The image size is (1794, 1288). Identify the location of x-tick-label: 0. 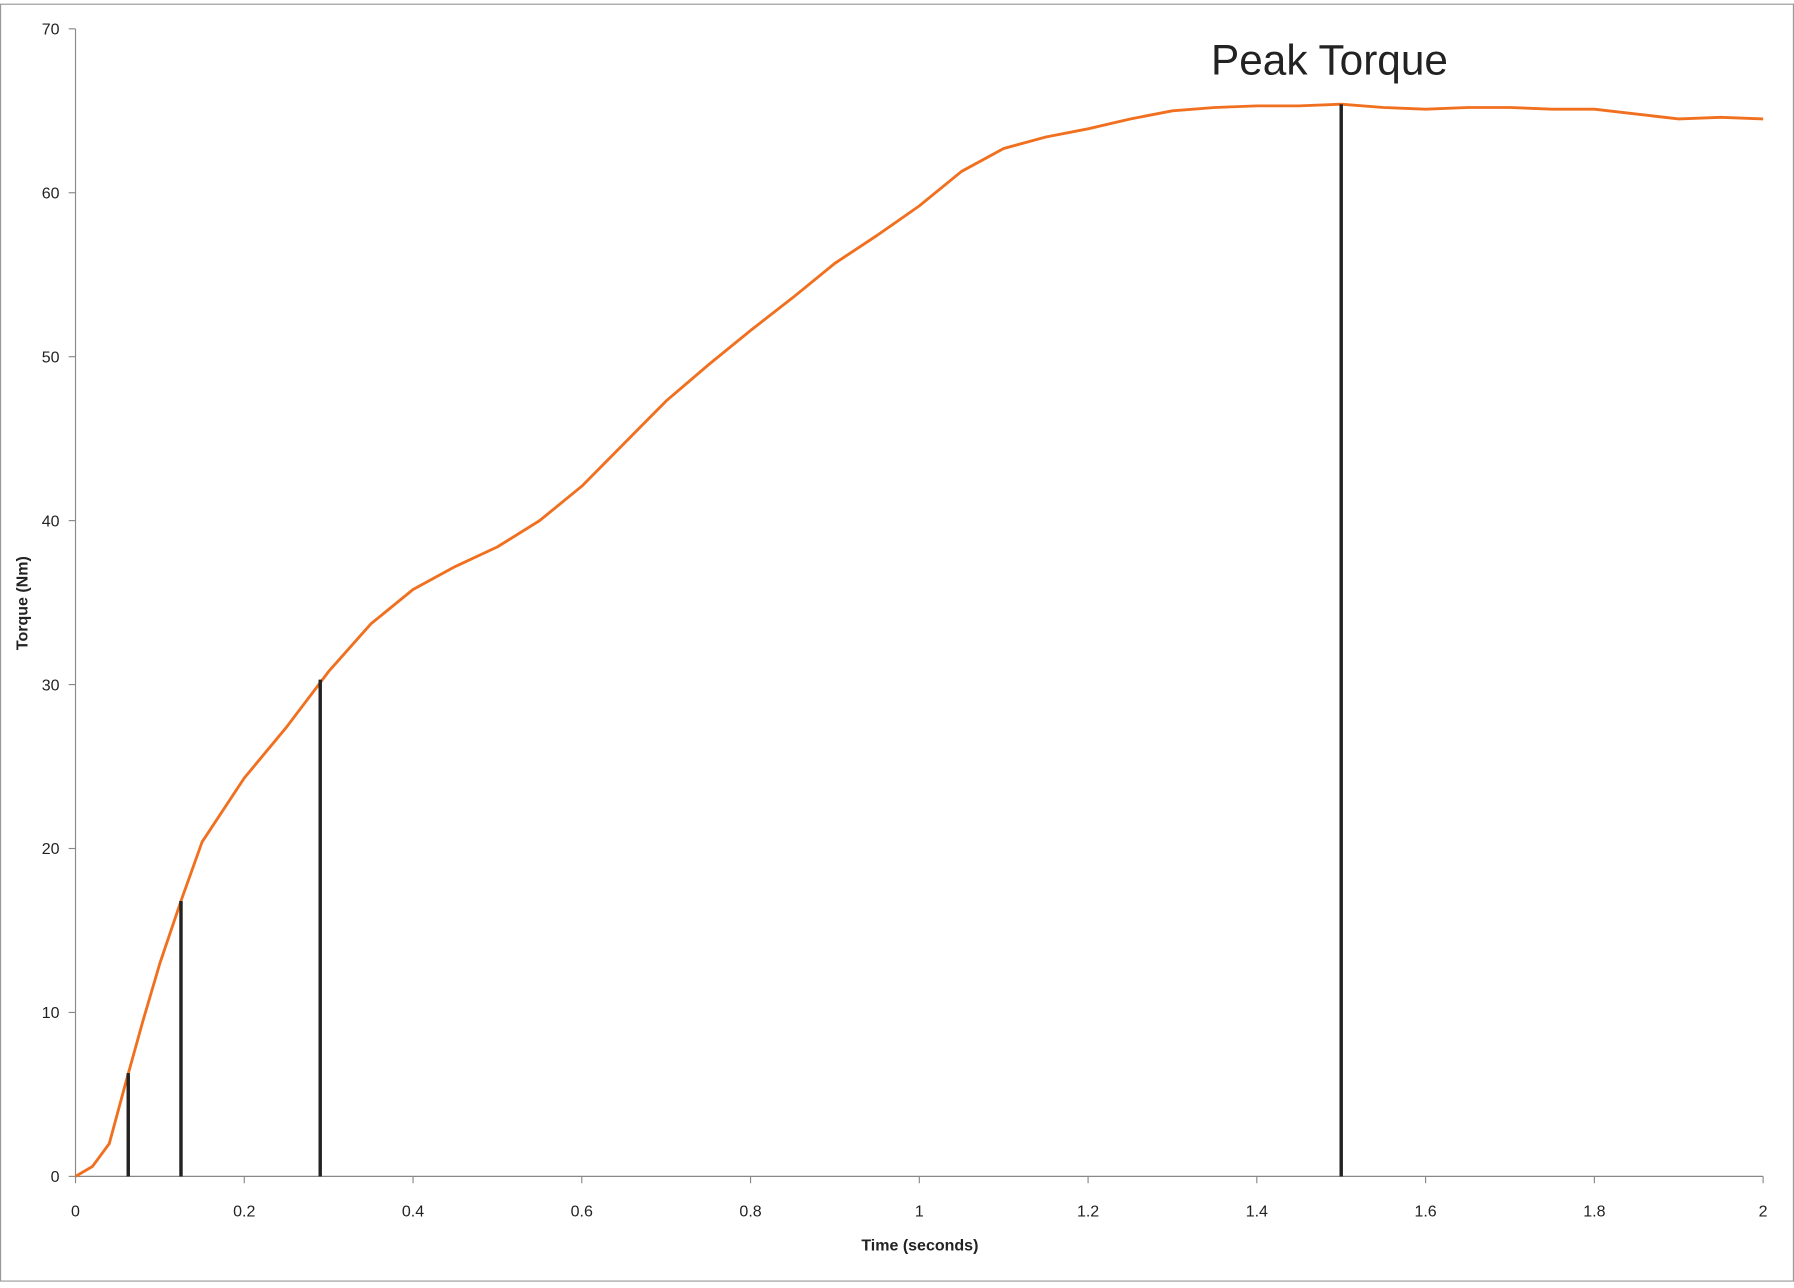
(75, 1211).